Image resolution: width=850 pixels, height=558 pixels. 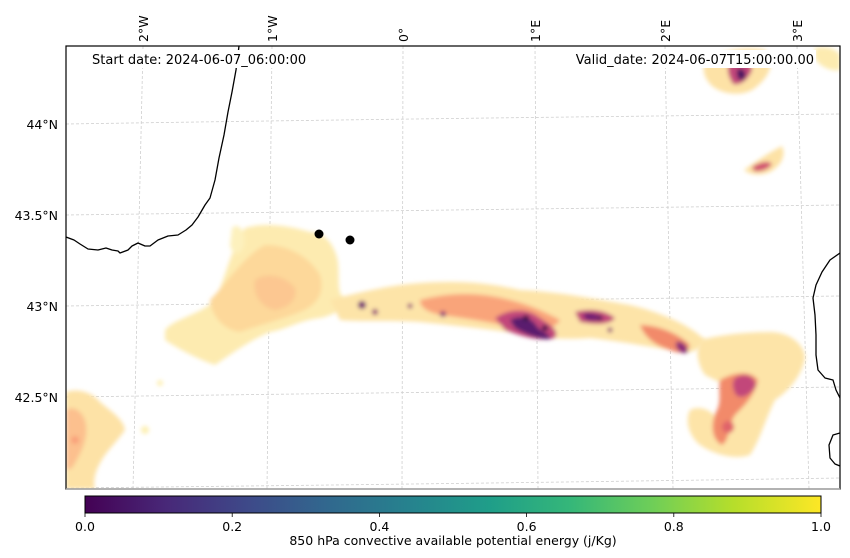 What do you see at coordinates (803, 267) in the screenshot?
I see `gridline-lon-3E` at bounding box center [803, 267].